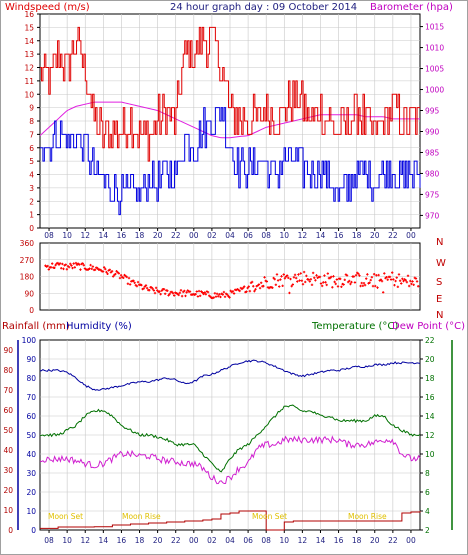 The height and width of the screenshot is (555, 468). I want to click on temperature-tick-label: 12, so click(430, 435).